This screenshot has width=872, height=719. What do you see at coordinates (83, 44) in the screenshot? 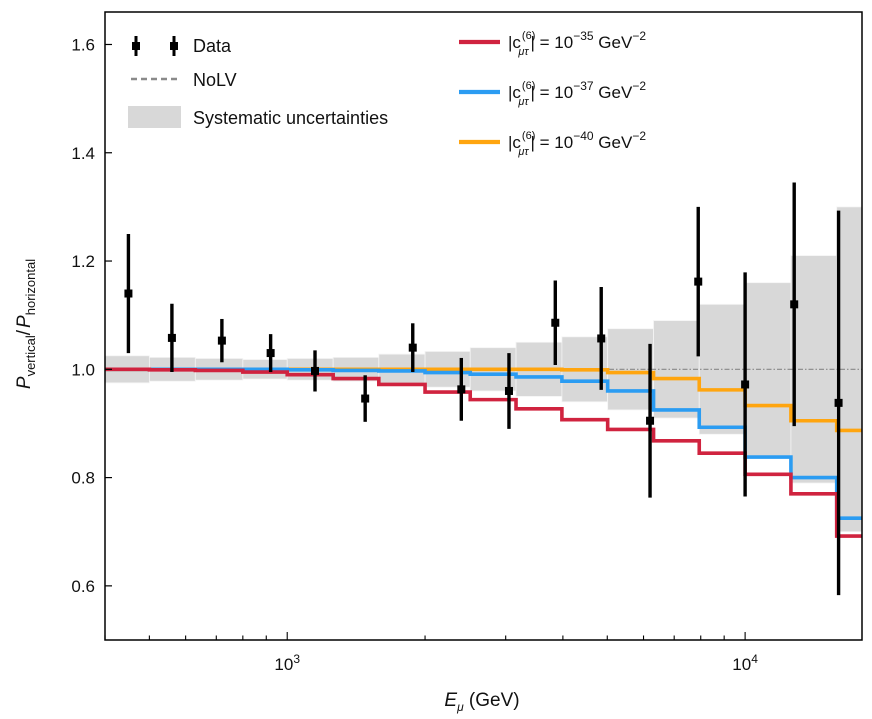
I see `y-tick-label: 1.6` at bounding box center [83, 44].